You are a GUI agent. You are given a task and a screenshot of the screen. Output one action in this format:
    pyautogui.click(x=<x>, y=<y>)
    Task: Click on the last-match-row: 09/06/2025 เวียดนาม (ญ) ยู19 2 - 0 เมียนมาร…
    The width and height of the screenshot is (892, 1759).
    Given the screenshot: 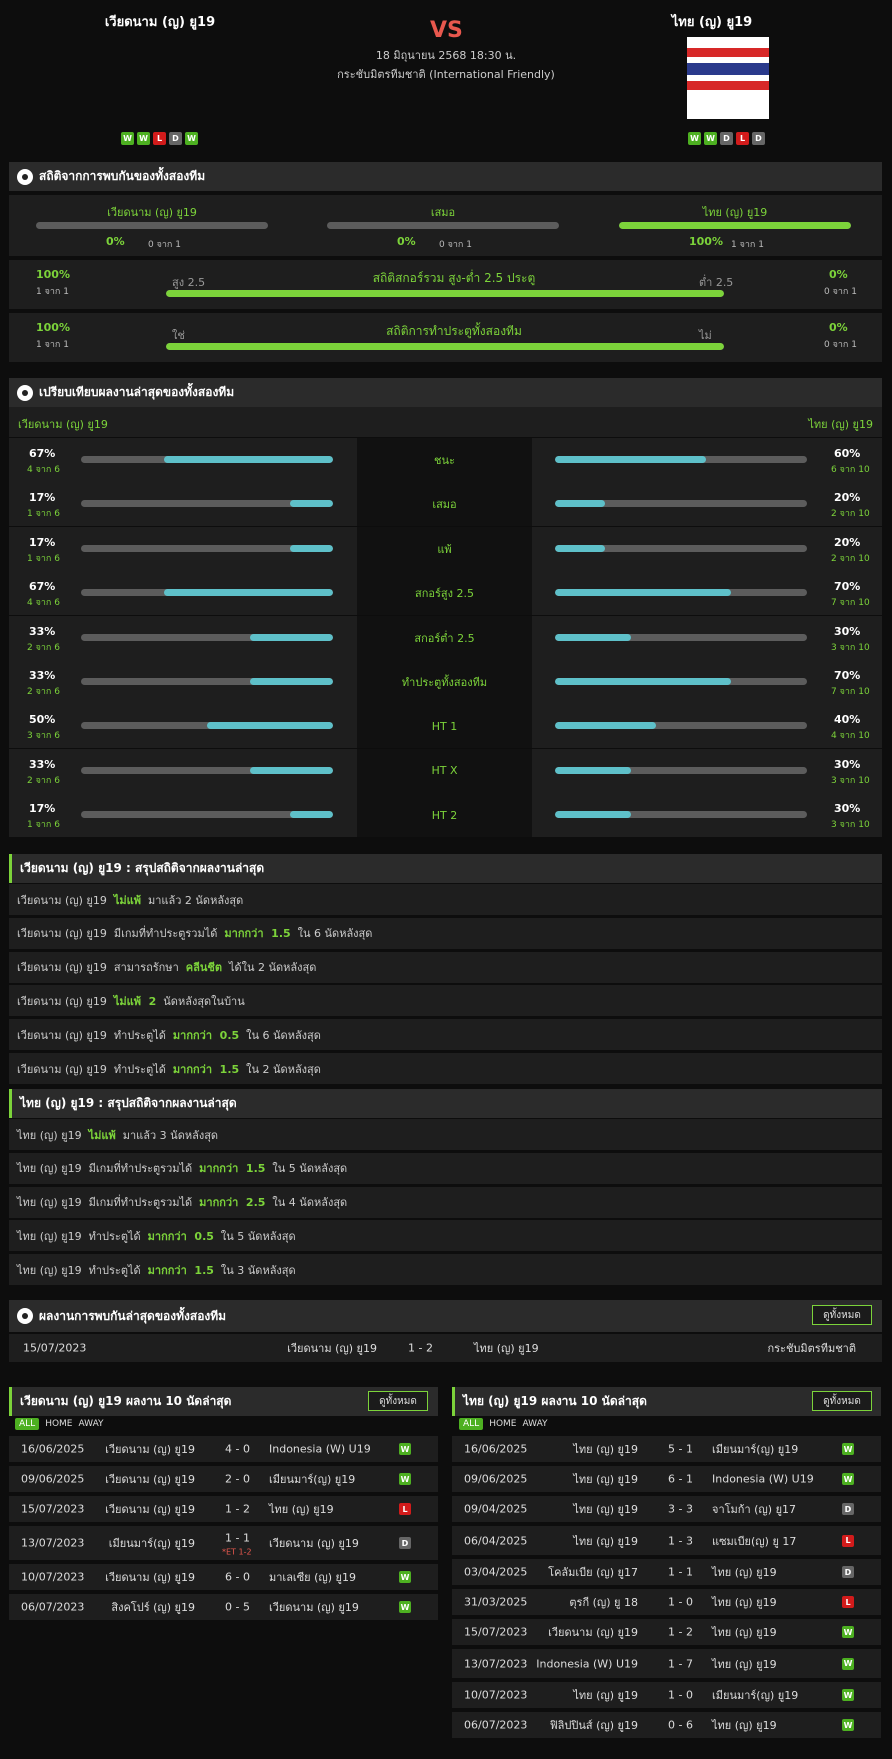 What is the action you would take?
    pyautogui.click(x=223, y=1479)
    